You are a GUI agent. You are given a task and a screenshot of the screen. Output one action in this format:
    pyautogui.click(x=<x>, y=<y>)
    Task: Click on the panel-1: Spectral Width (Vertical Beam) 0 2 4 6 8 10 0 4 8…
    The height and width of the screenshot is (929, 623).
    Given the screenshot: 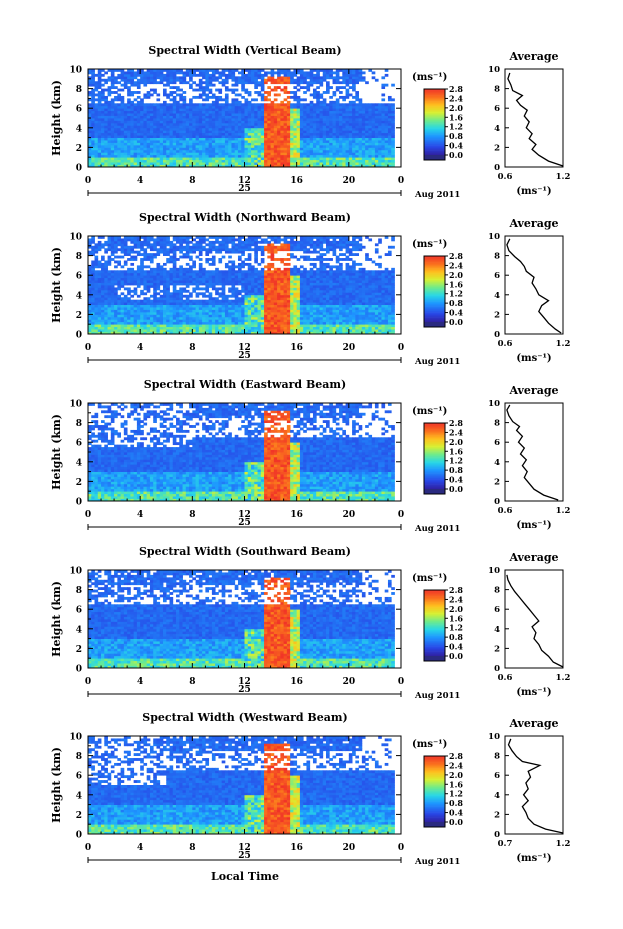 What is the action you would take?
    pyautogui.click(x=310, y=122)
    